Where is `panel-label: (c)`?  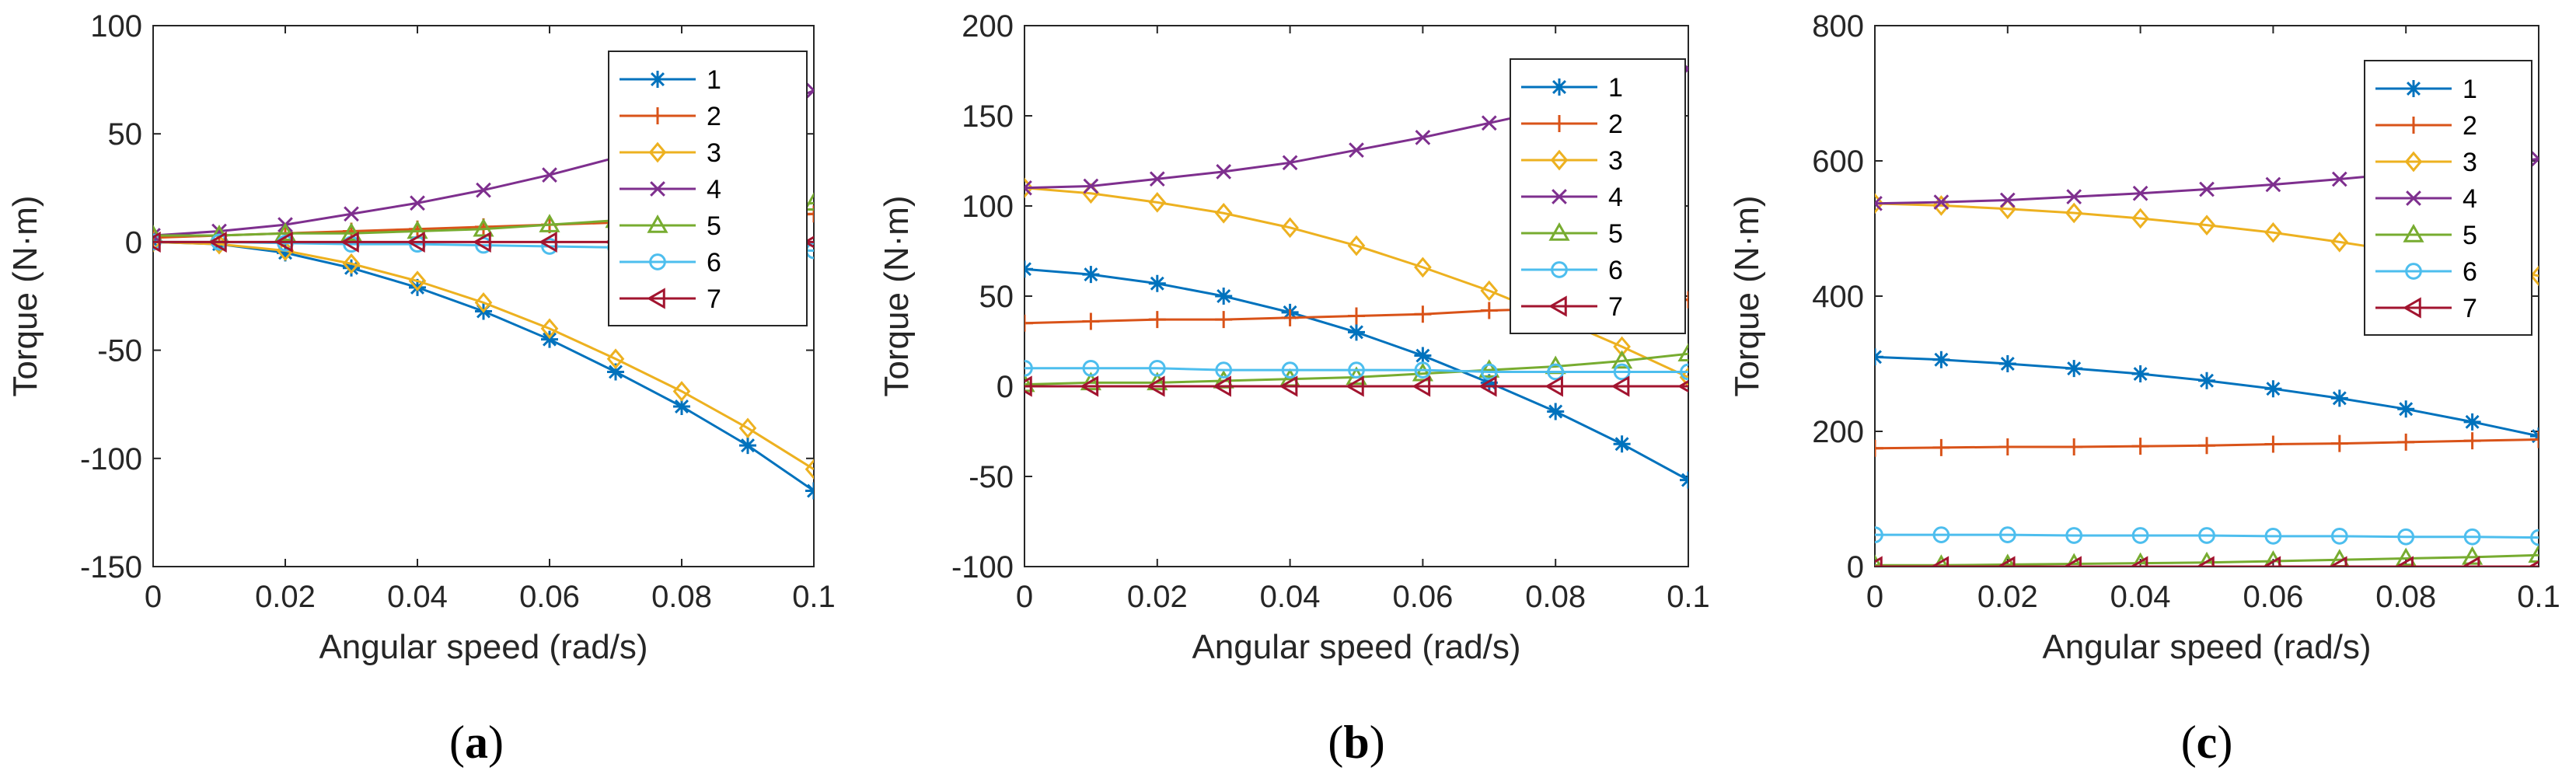 panel-label: (c) is located at coordinates (2207, 742).